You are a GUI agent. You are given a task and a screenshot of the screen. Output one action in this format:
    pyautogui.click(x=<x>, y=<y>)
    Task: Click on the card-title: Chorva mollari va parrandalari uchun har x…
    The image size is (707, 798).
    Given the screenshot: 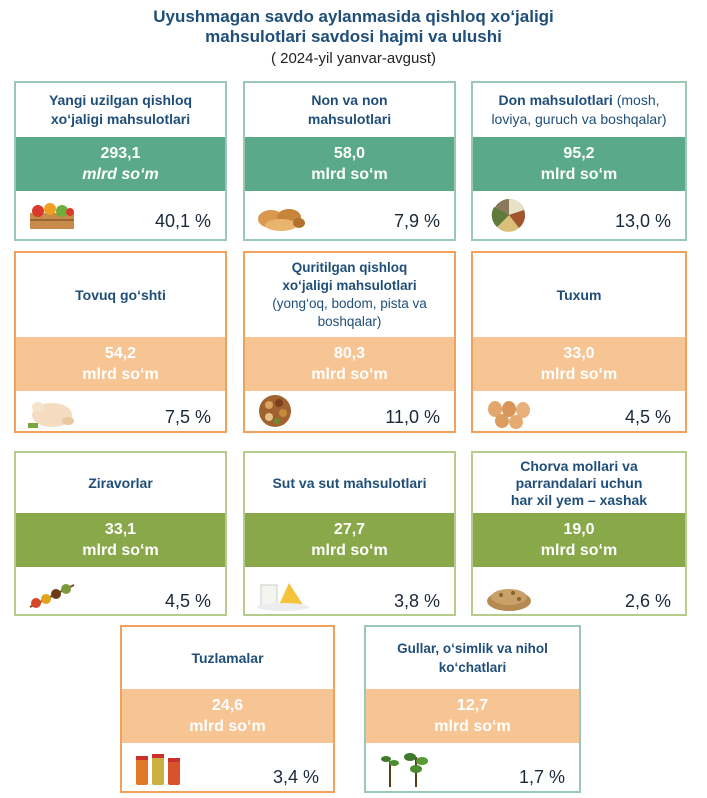 What is the action you would take?
    pyautogui.click(x=579, y=482)
    